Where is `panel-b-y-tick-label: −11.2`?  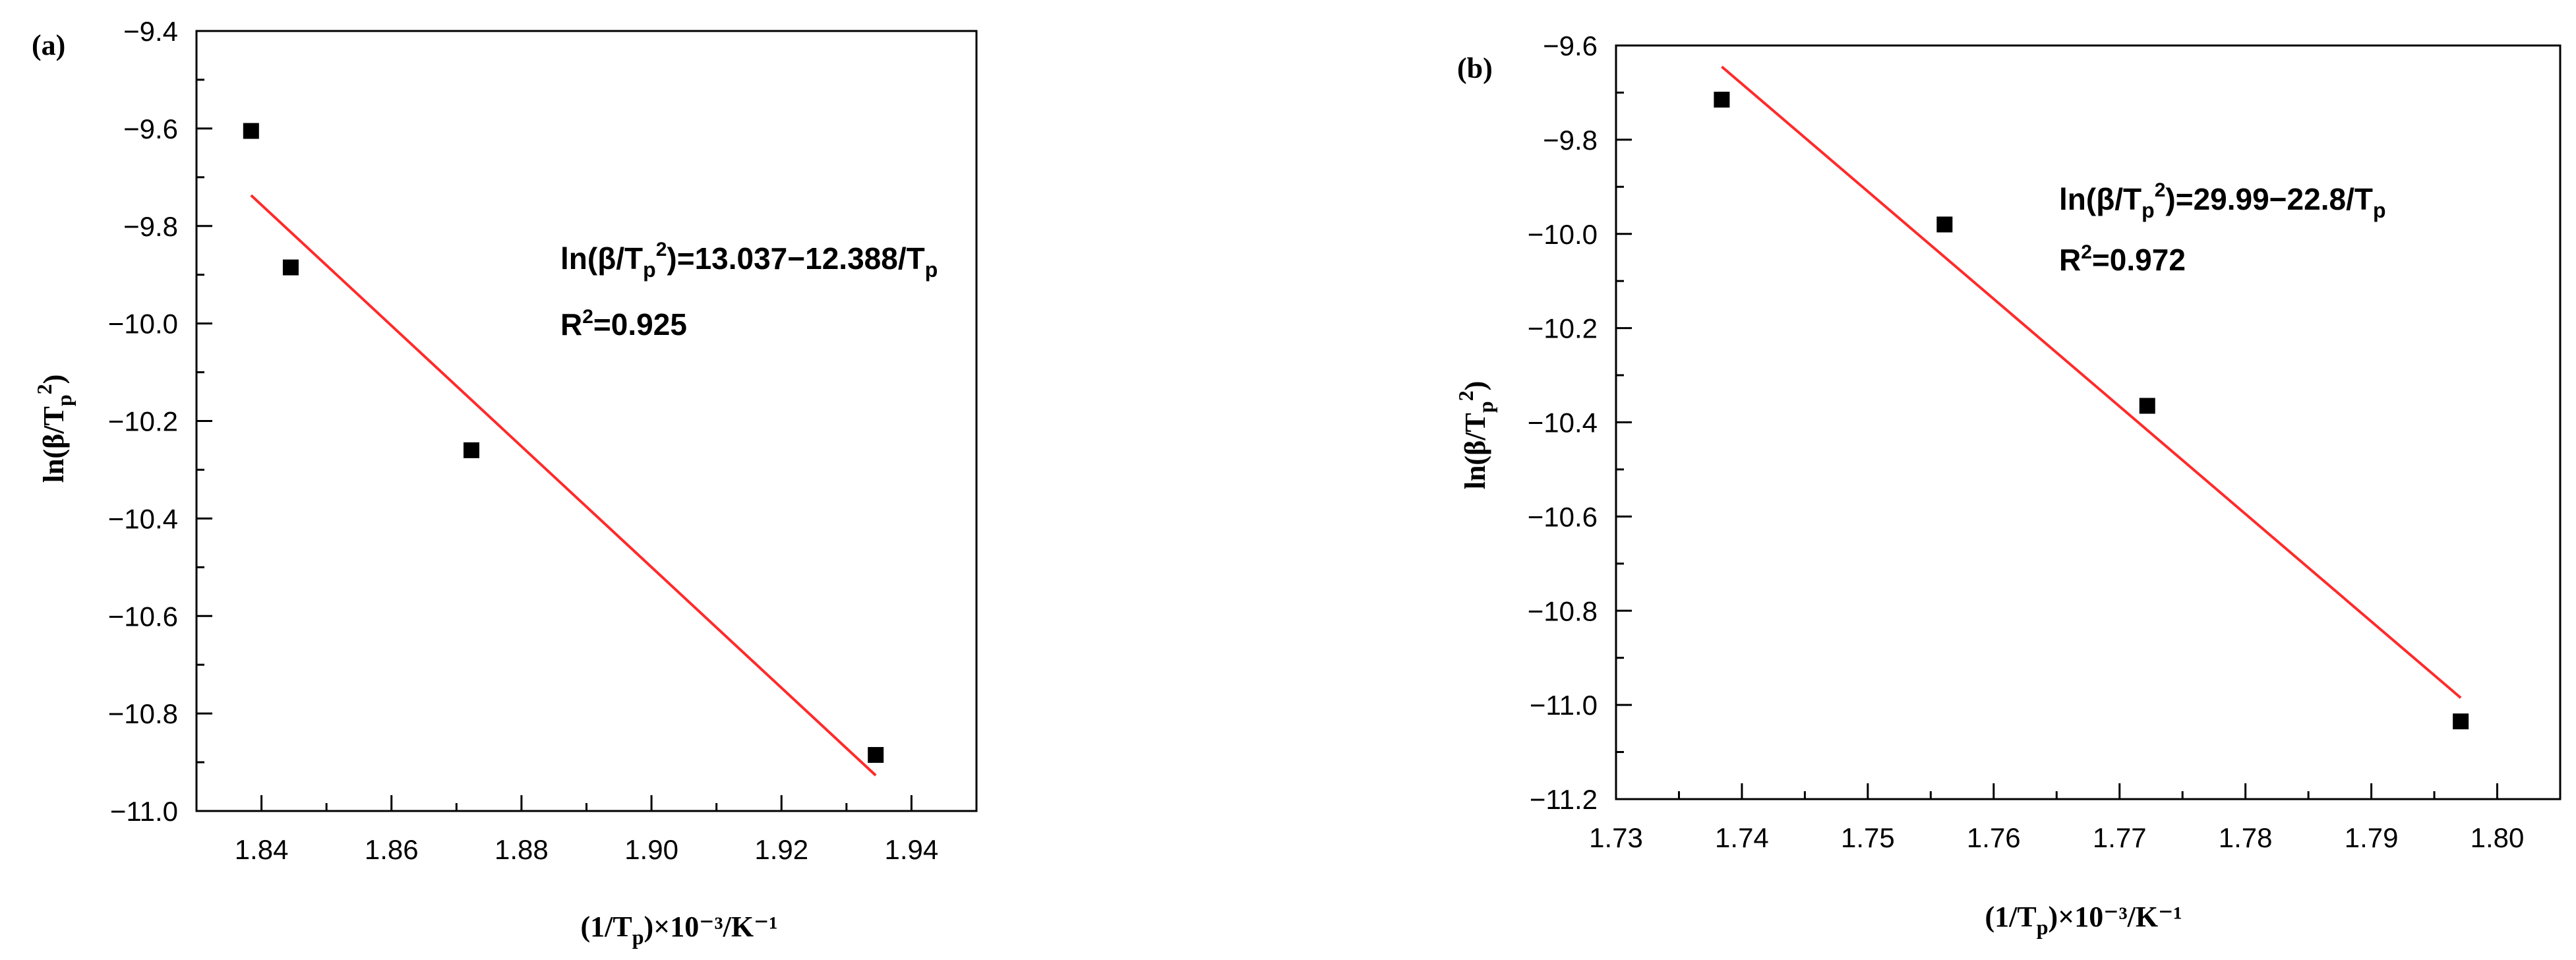 panel-b-y-tick-label: −11.2 is located at coordinates (1564, 799).